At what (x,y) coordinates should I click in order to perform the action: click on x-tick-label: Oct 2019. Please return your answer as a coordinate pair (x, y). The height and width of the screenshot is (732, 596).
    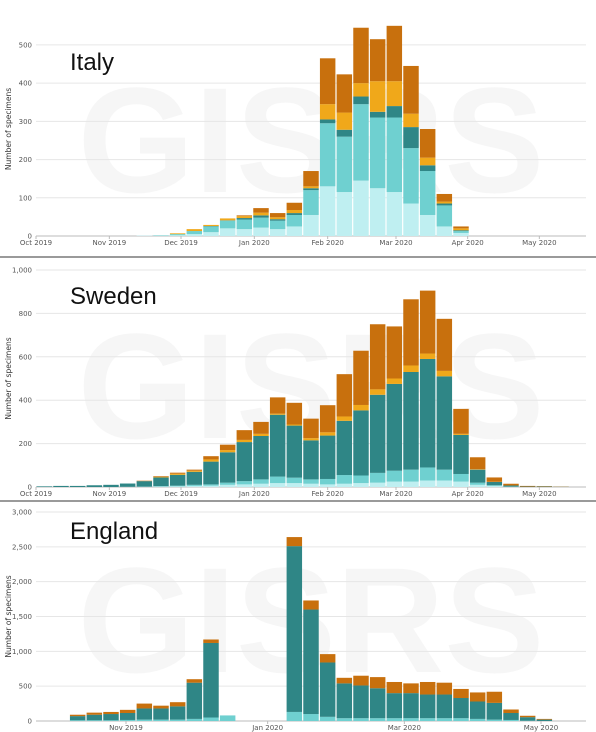
    Looking at the image, I should click on (36, 243).